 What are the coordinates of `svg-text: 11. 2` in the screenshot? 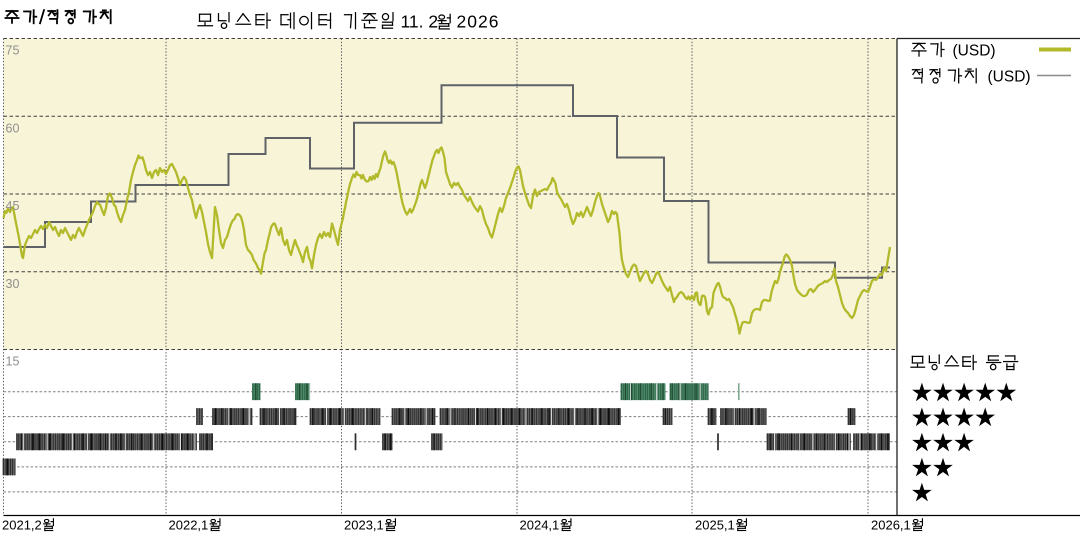 It's located at (420, 21).